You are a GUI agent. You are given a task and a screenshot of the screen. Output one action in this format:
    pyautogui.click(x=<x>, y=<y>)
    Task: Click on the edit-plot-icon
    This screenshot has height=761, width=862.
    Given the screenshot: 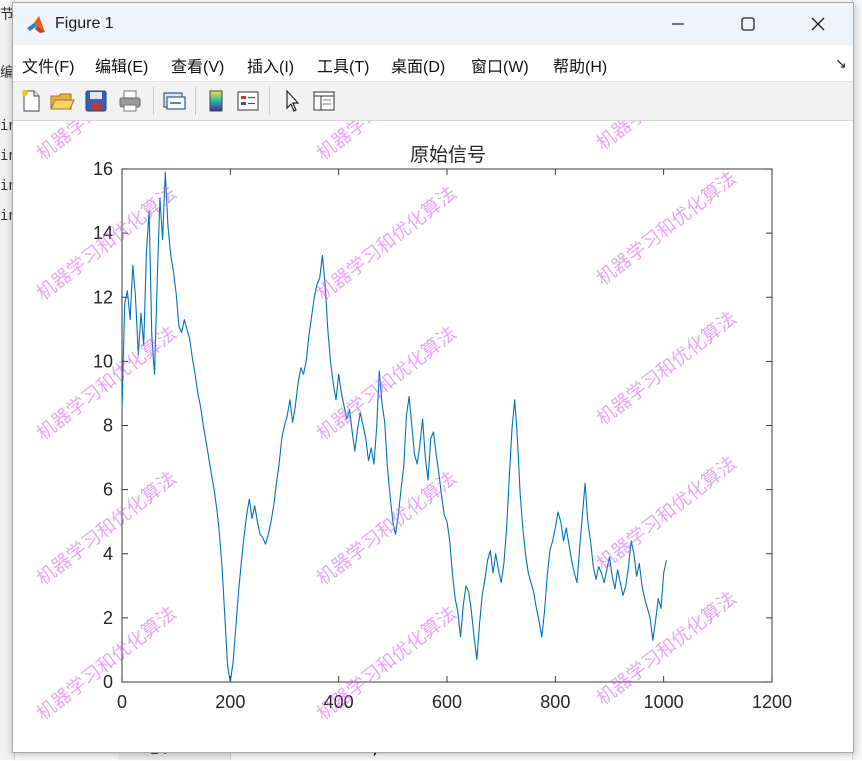 What is the action you would take?
    pyautogui.click(x=292, y=101)
    